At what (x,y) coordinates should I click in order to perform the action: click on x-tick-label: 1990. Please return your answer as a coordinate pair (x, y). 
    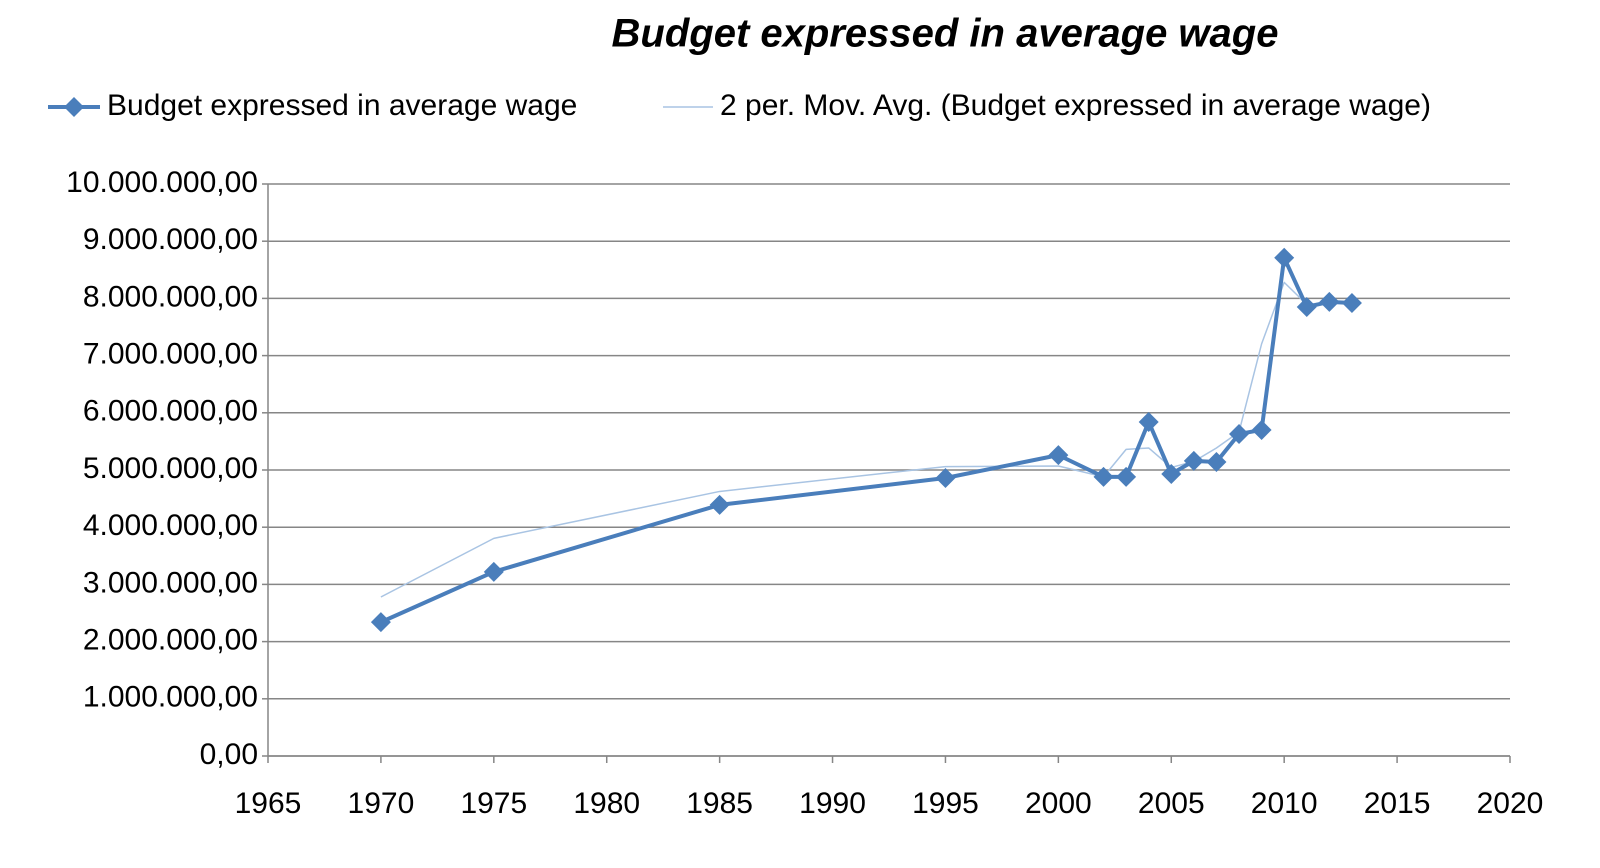
    Looking at the image, I should click on (832, 803).